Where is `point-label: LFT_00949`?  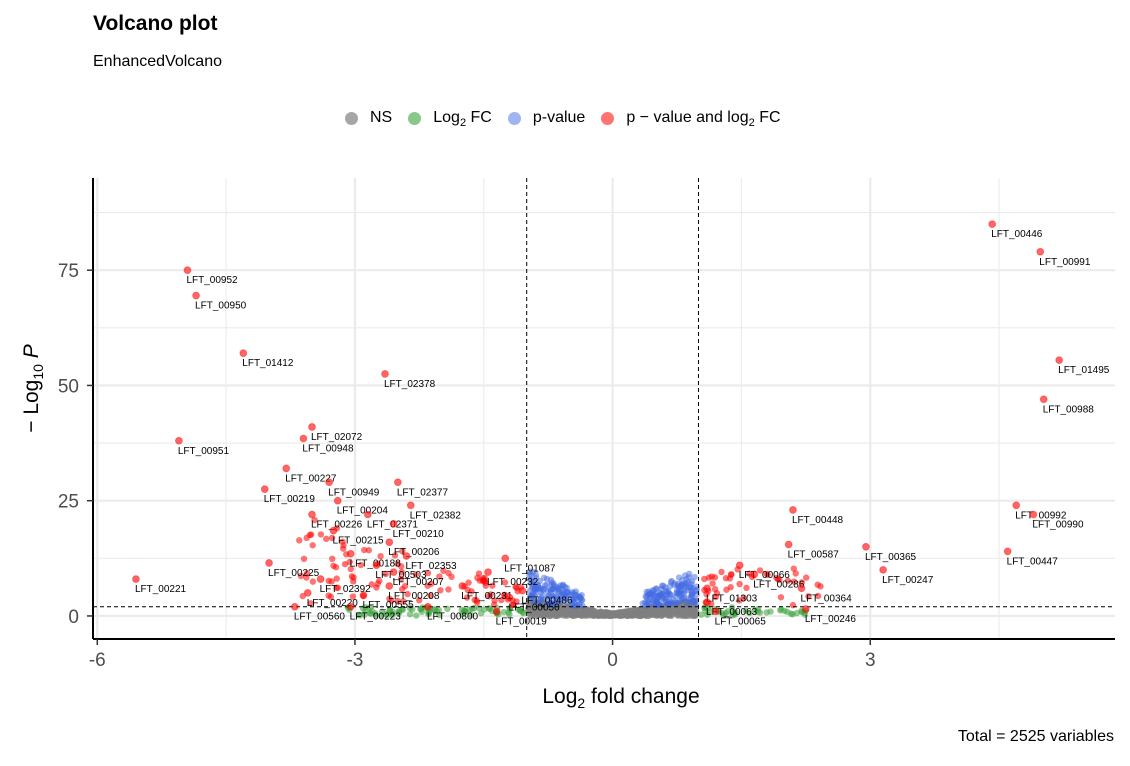
point-label: LFT_00949 is located at coordinates (354, 492).